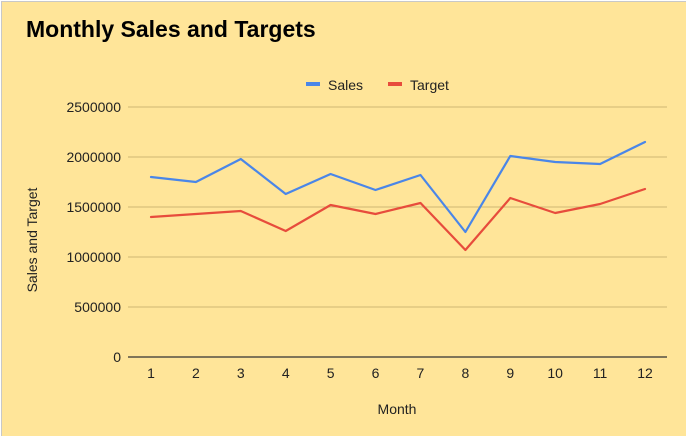 This screenshot has width=686, height=436. Describe the element at coordinates (286, 373) in the screenshot. I see `x-tick-label: 4` at that location.